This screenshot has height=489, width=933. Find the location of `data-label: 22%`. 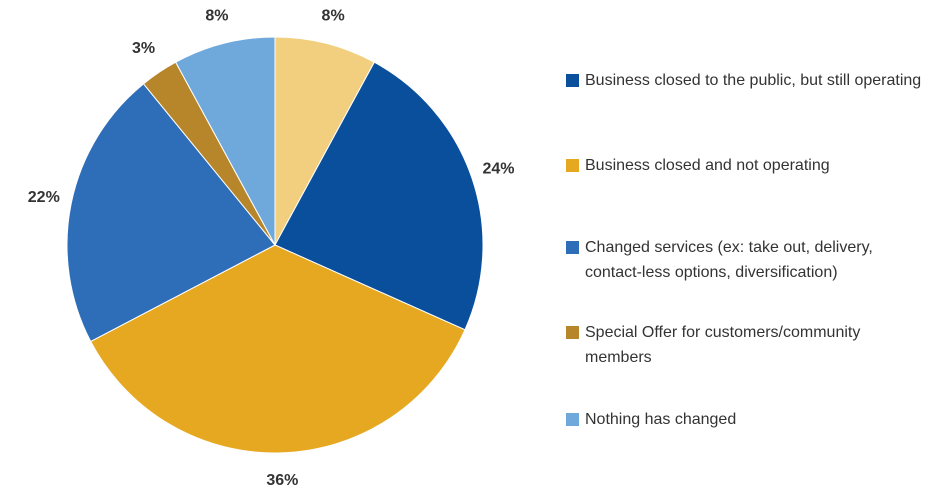

data-label: 22% is located at coordinates (44, 197).